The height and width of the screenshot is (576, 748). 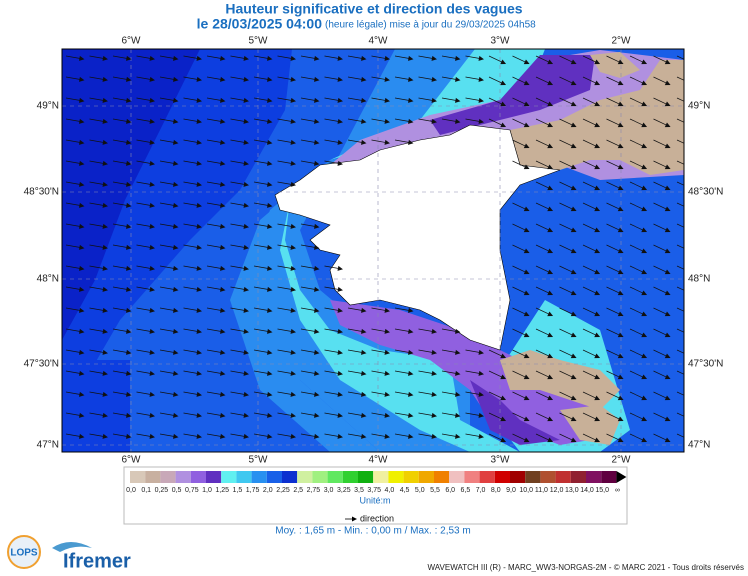 I want to click on lat-label: 47°N, so click(x=699, y=445).